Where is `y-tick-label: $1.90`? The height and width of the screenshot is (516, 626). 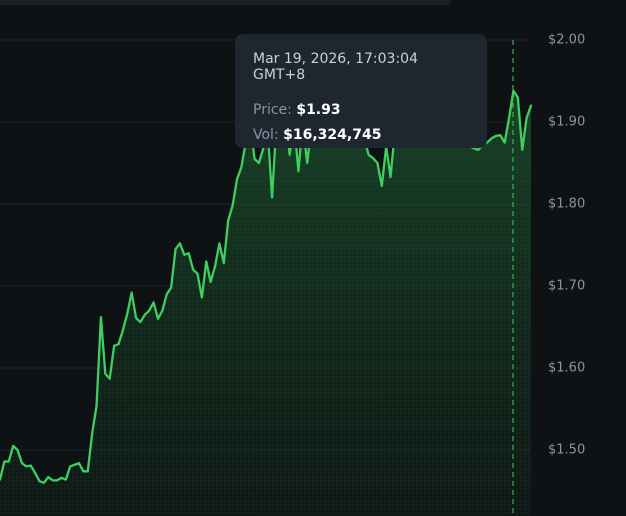
y-tick-label: $1.90 is located at coordinates (567, 122).